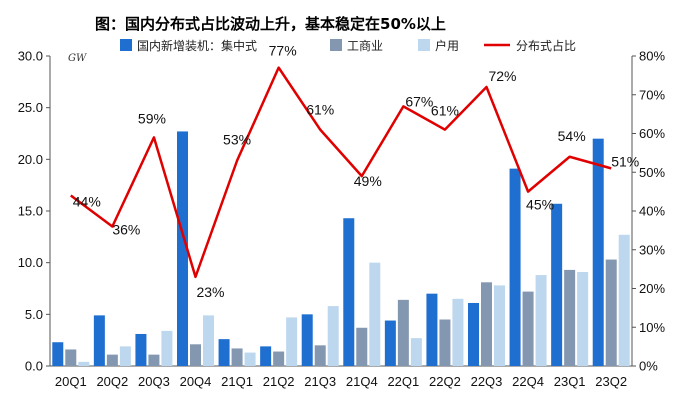 The image size is (700, 414). Describe the element at coordinates (447, 45) in the screenshot. I see `legend-residential-label: 户用` at that location.